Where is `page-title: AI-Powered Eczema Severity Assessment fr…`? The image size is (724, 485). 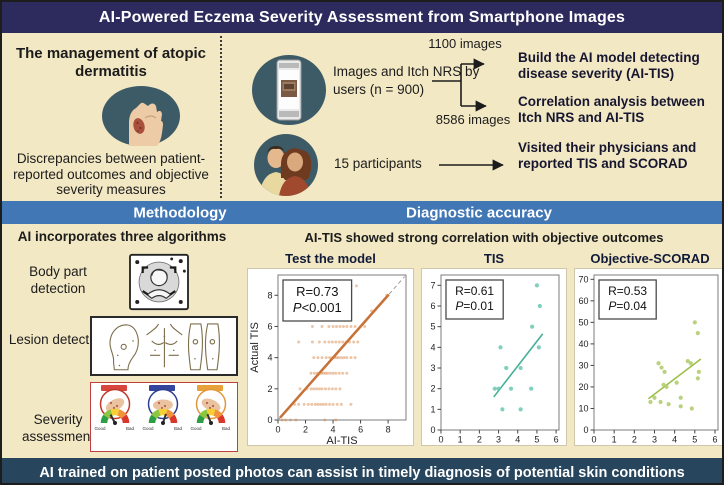 page-title: AI-Powered Eczema Severity Assessment fr… is located at coordinates (362, 17).